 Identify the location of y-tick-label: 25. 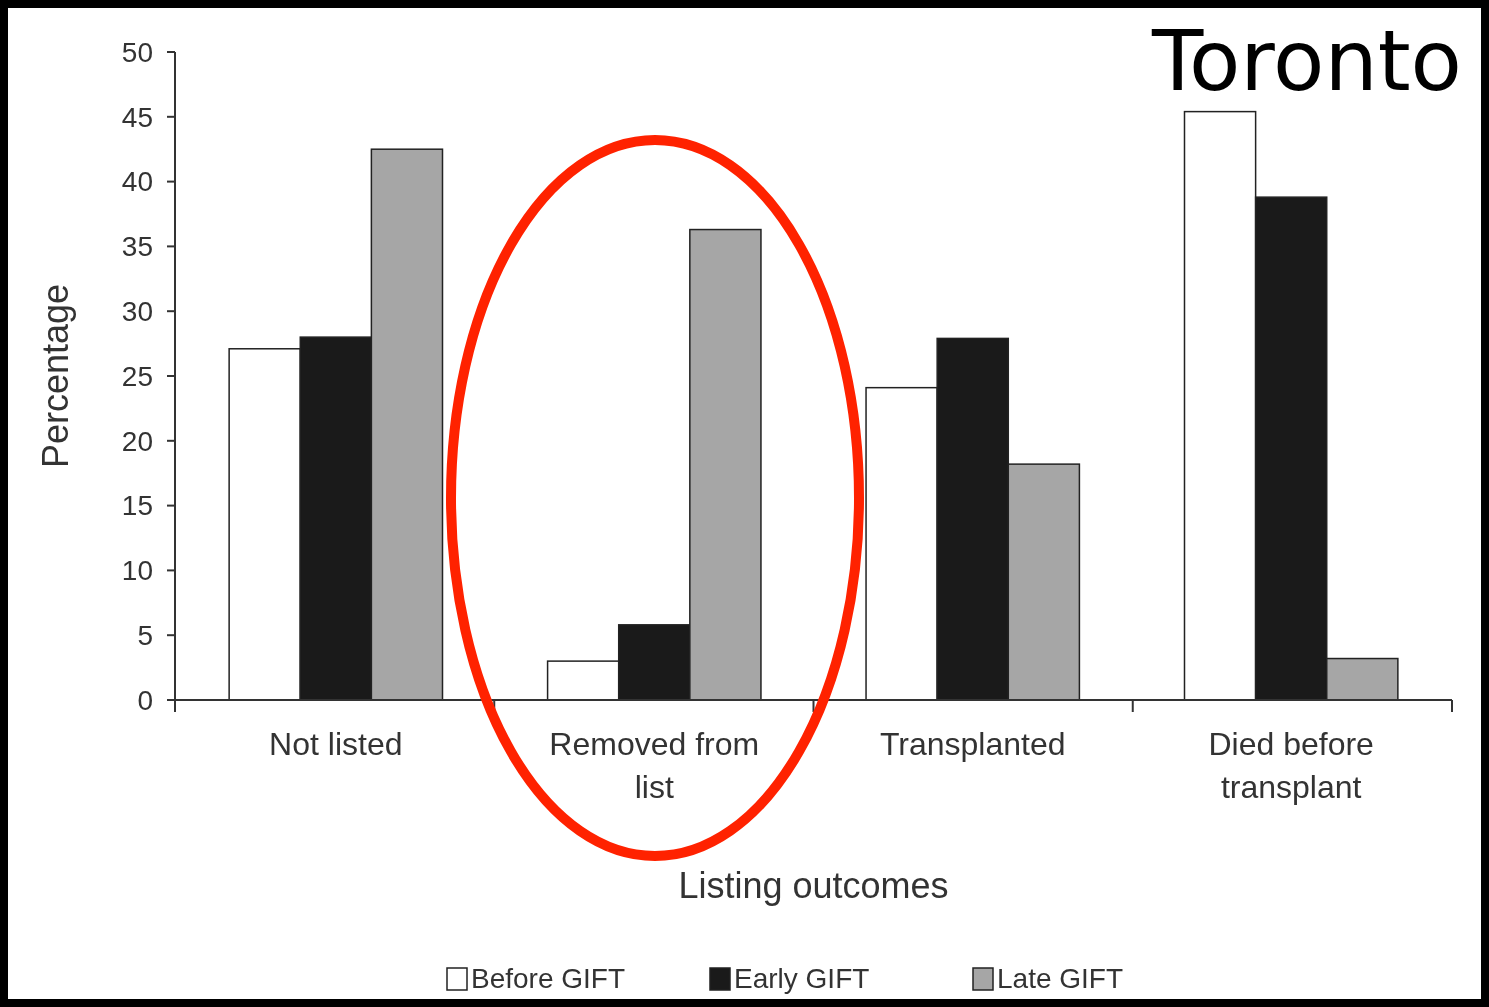
(137, 376).